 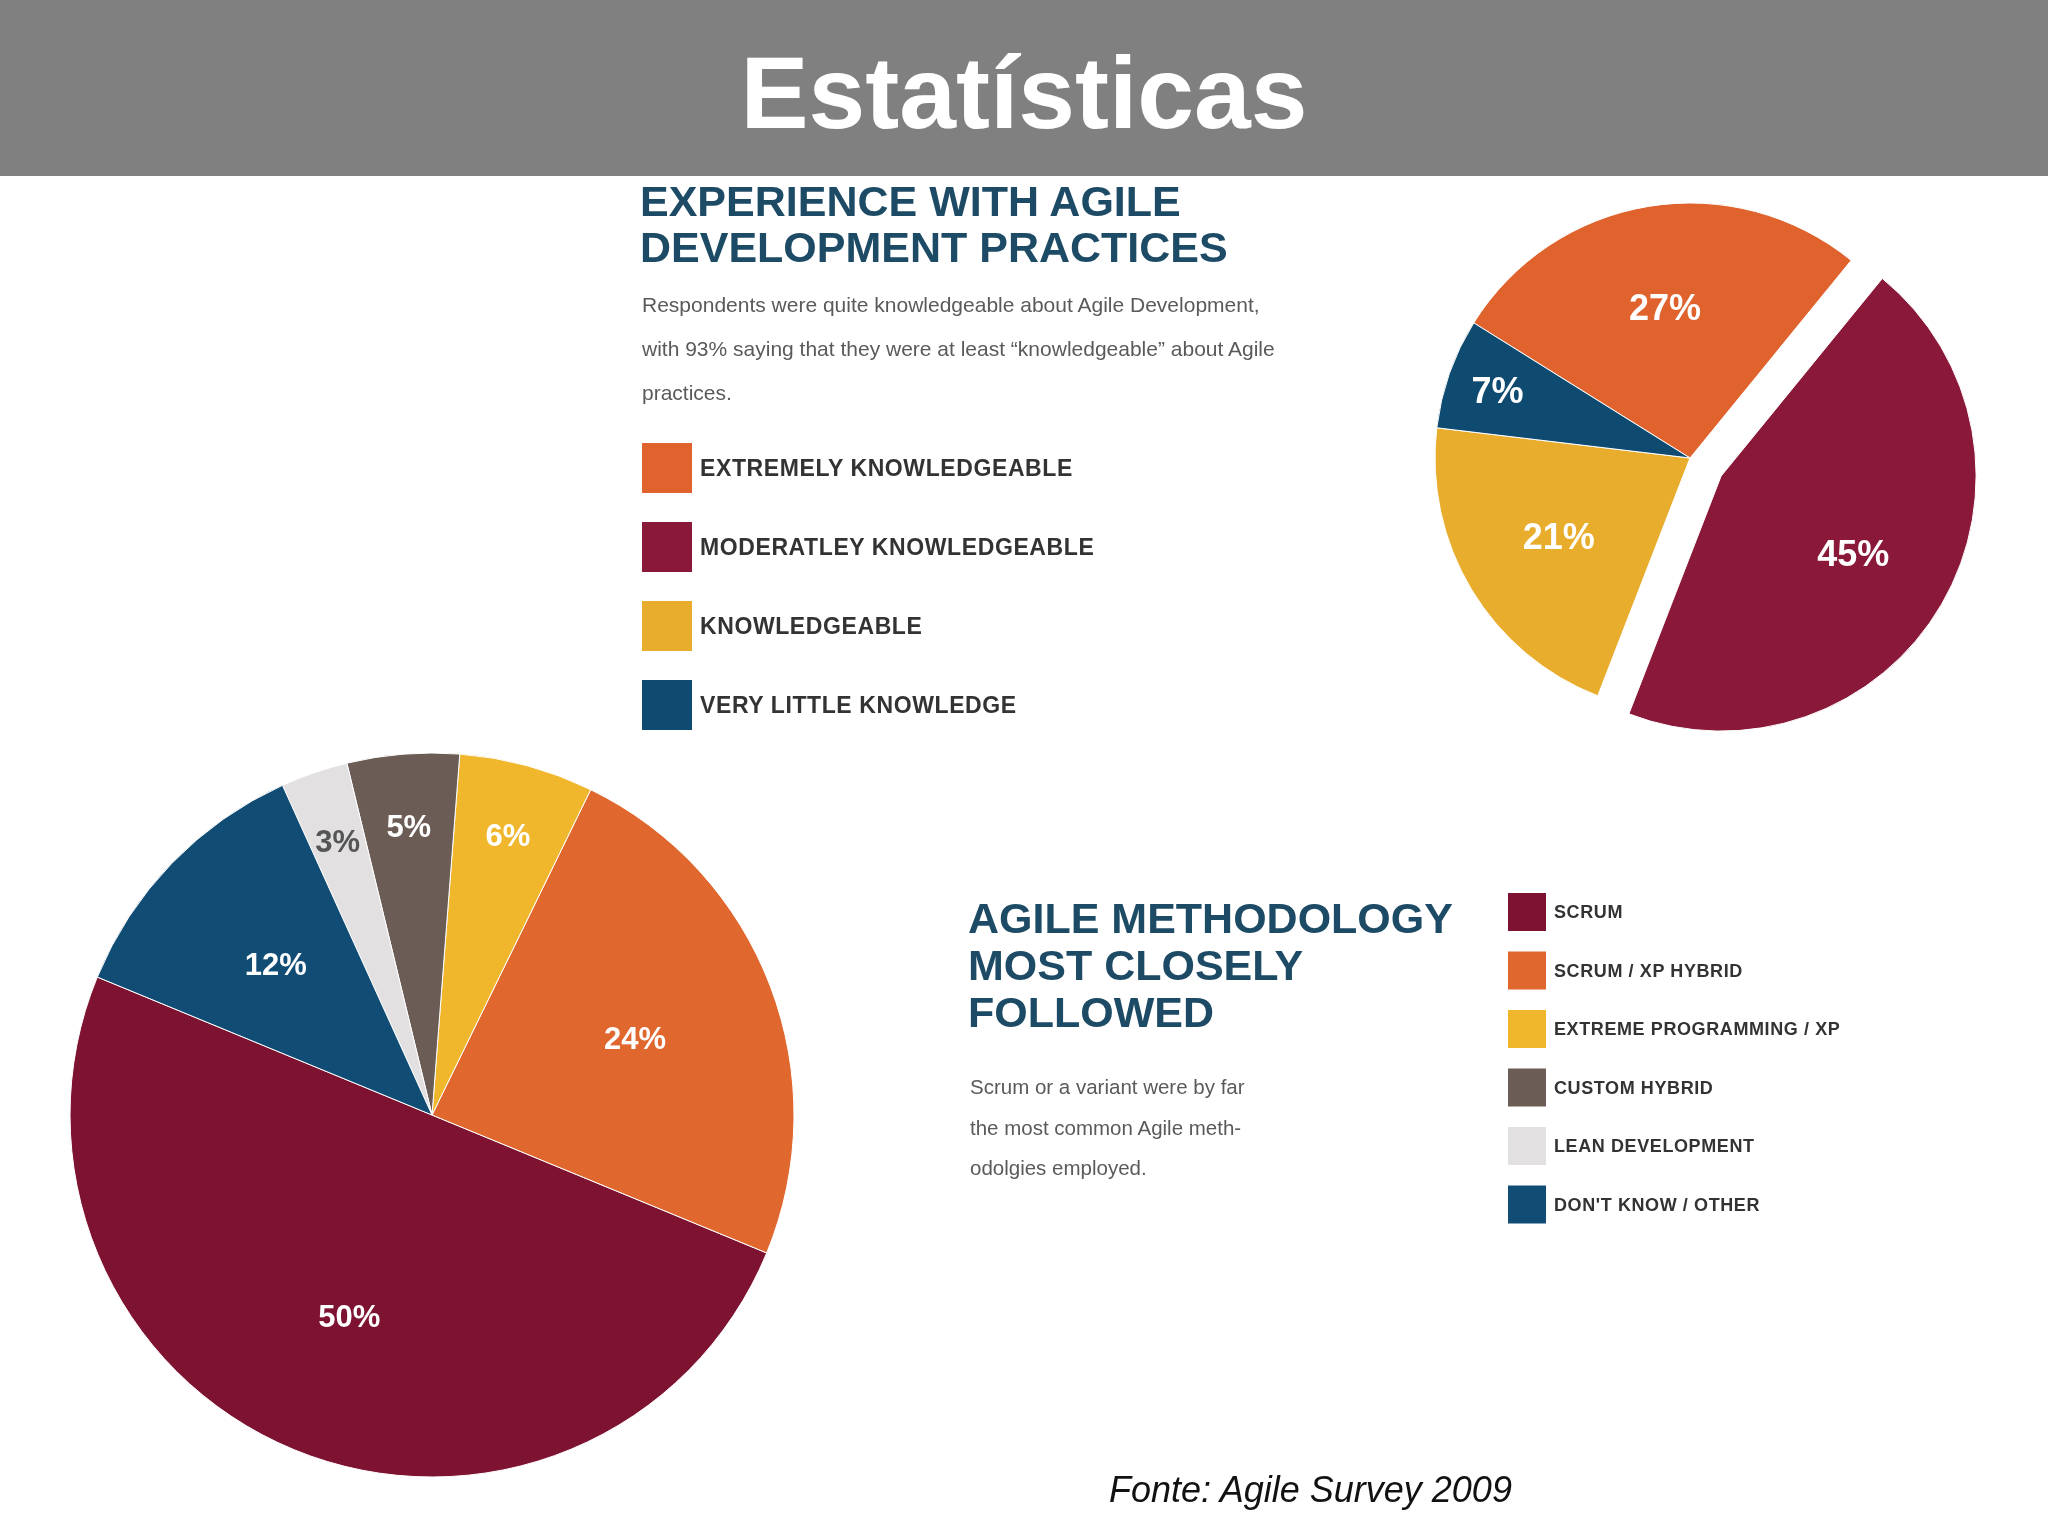 What do you see at coordinates (635, 1038) in the screenshot?
I see `data-label: 24%` at bounding box center [635, 1038].